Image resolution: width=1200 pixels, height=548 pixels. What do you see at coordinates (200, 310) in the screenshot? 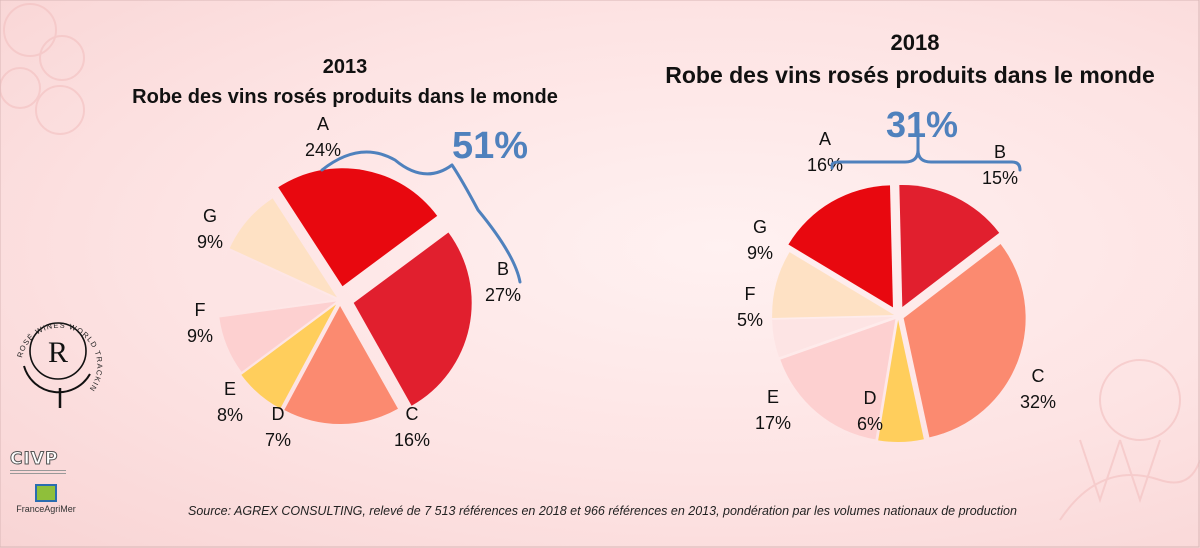
I see `pie-2013-label-f: F` at bounding box center [200, 310].